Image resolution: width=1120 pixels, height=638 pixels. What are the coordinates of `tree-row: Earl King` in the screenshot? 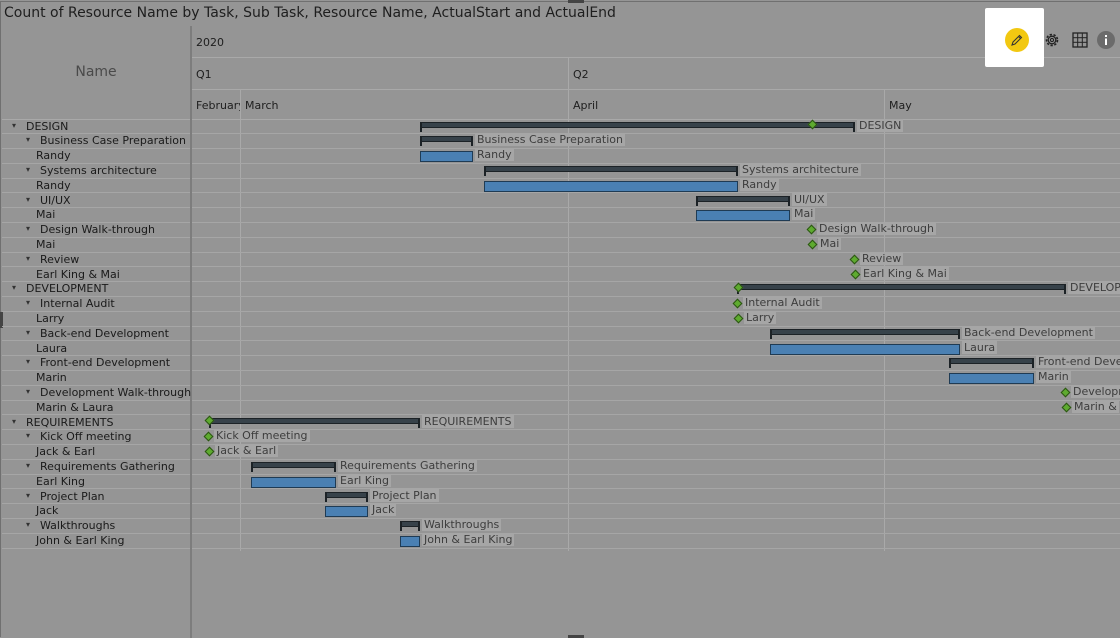 It's located at (96, 482).